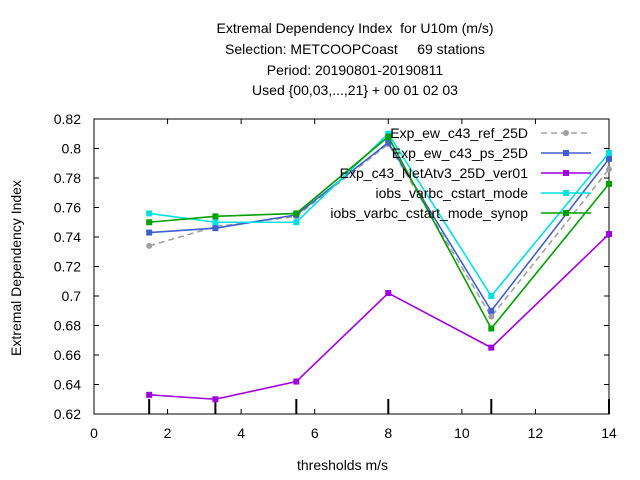  Describe the element at coordinates (355, 28) in the screenshot. I see `title-line-1: Extremal Dependency Index for U10m (m/s)` at that location.